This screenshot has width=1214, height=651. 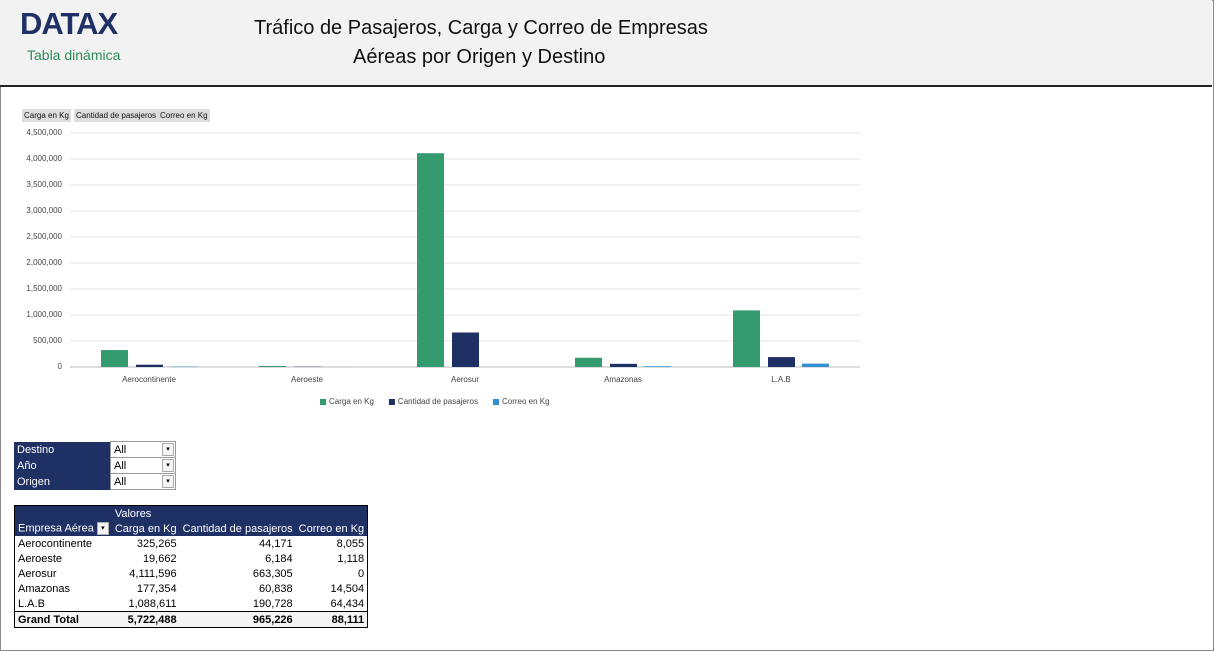 What do you see at coordinates (44, 314) in the screenshot?
I see `y-tick-label: 1,000,000` at bounding box center [44, 314].